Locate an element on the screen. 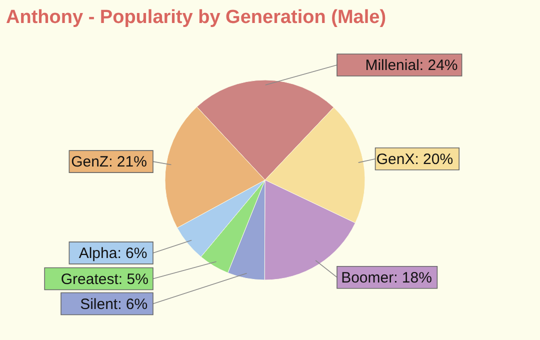  slice-label: Millenial is located at coordinates (392, 65).